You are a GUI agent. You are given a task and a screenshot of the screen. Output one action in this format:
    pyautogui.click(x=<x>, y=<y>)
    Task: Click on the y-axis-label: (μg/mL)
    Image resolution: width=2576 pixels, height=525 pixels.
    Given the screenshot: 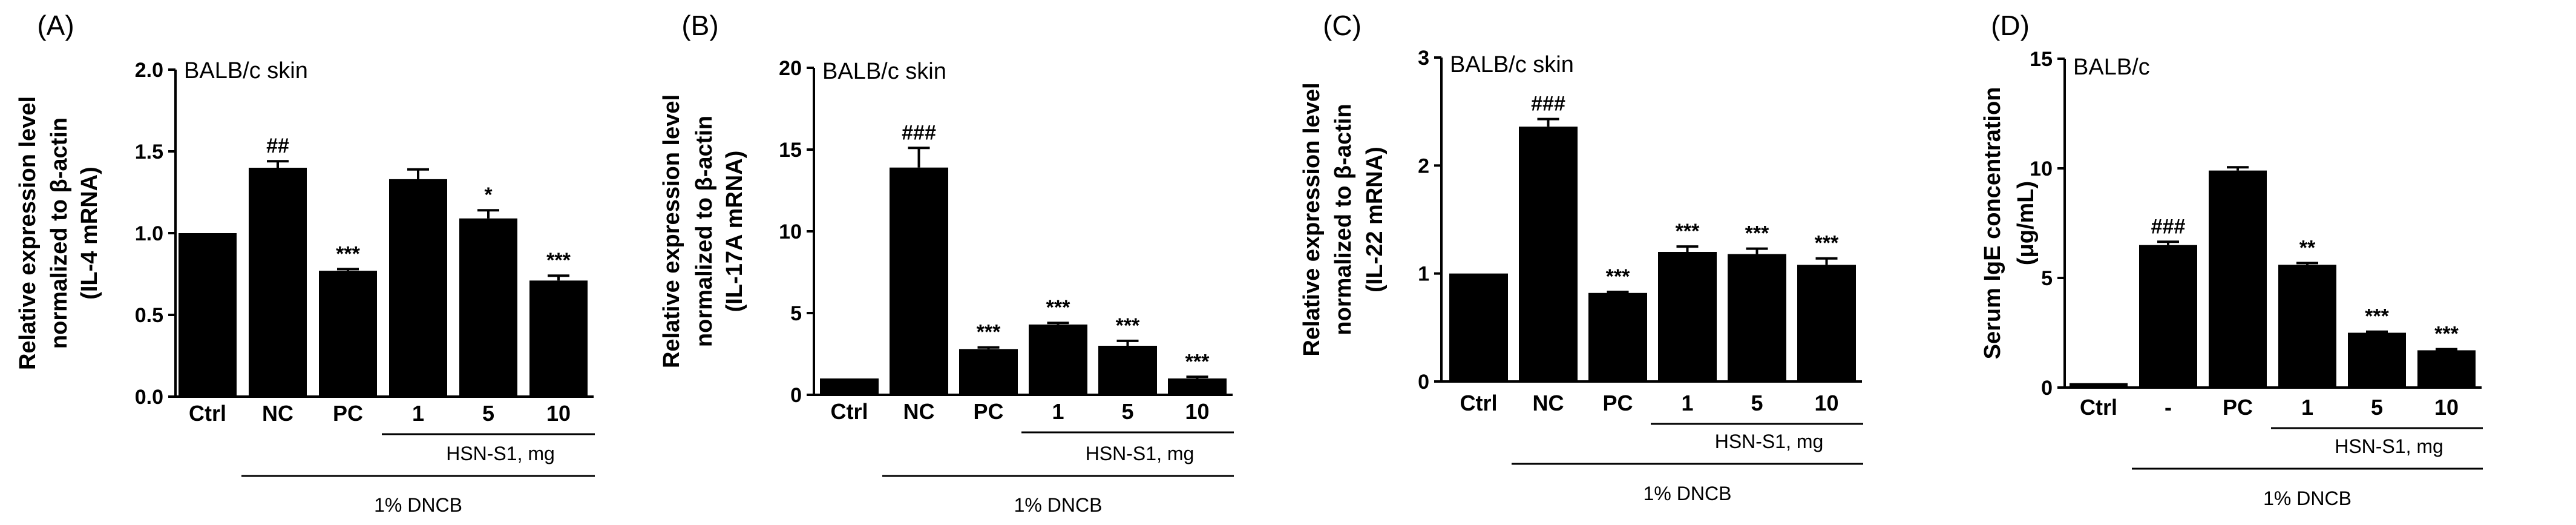 What is the action you would take?
    pyautogui.click(x=2026, y=223)
    